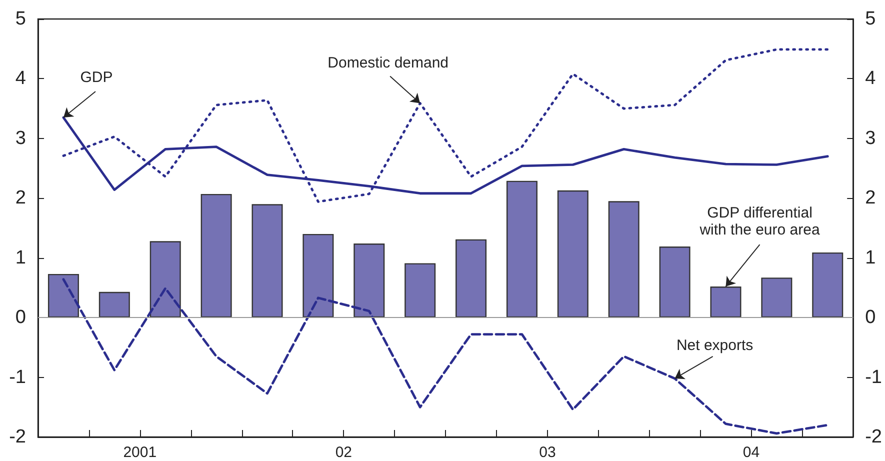  I want to click on y2-tick-label: 4, so click(870, 79).